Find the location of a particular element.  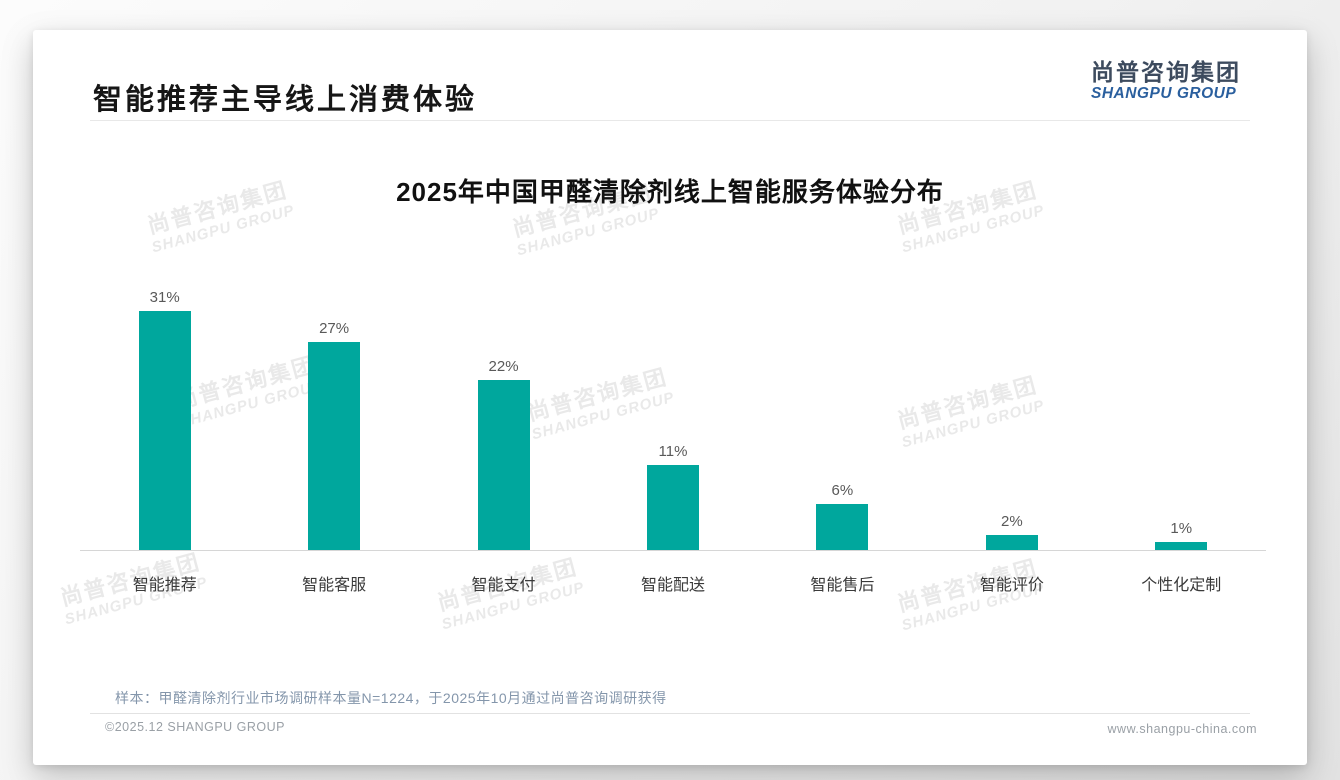

bar-column: 31% is located at coordinates (164, 420).